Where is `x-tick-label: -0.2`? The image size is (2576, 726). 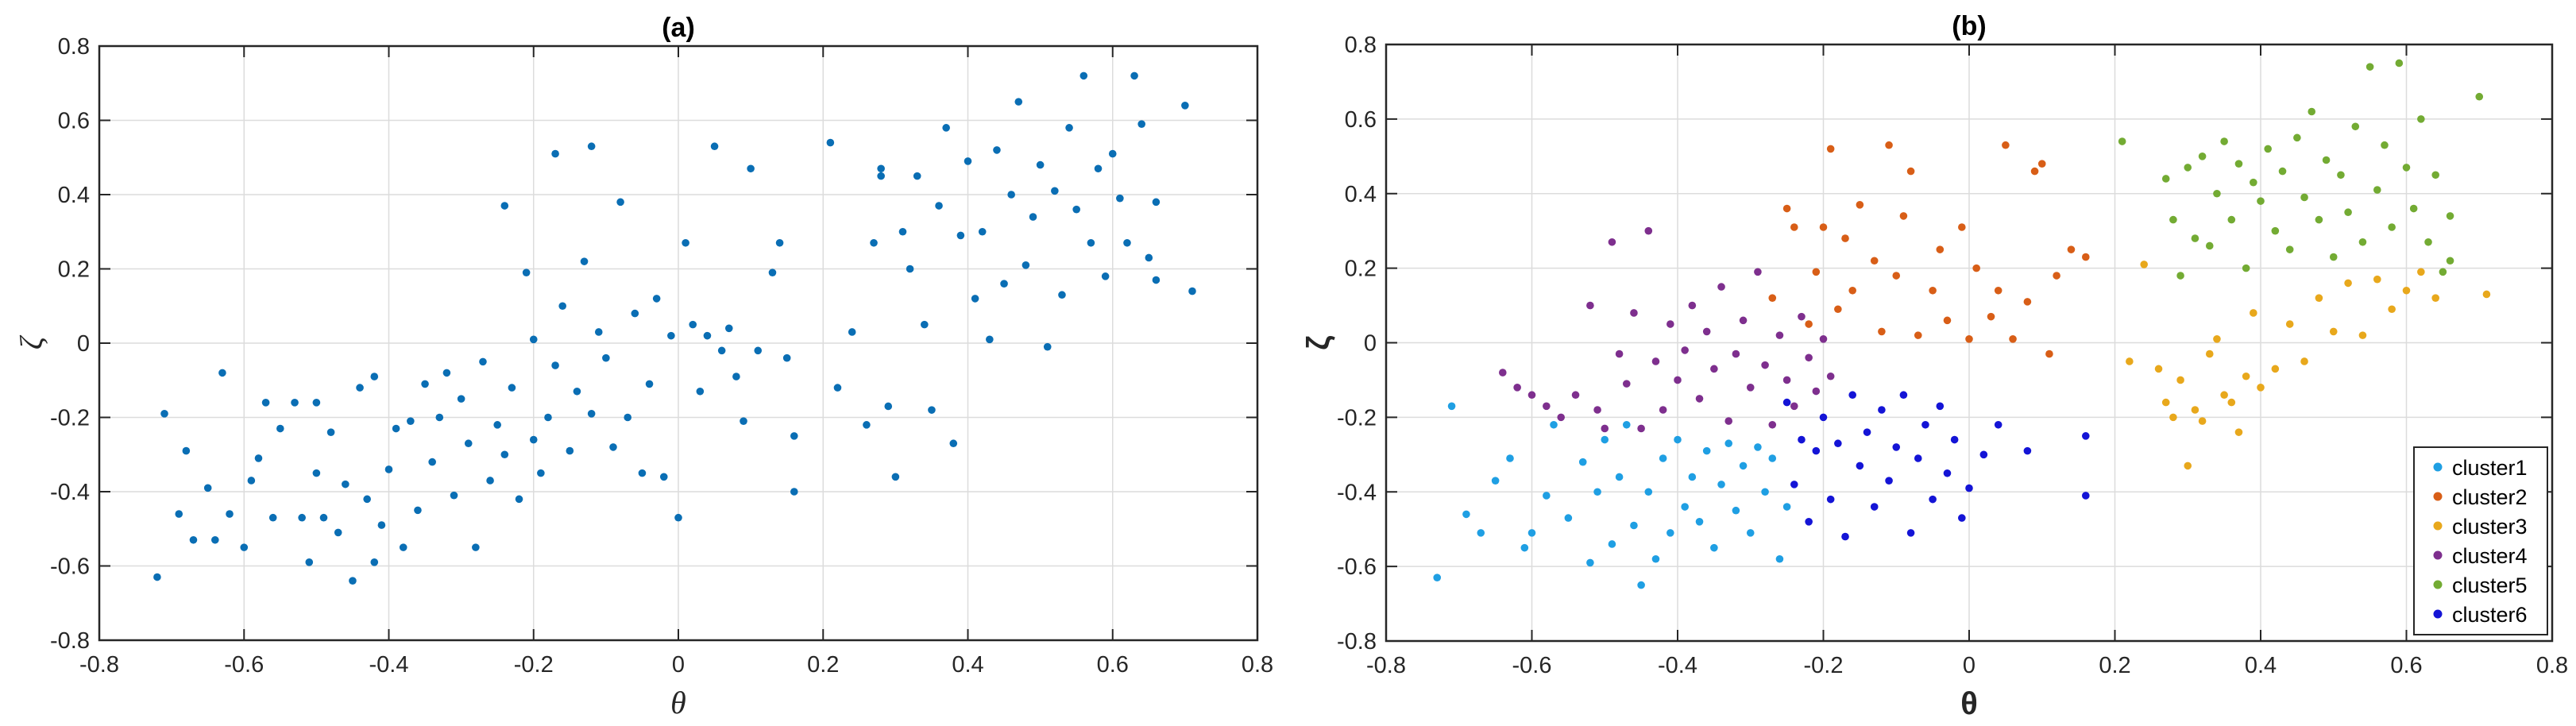 x-tick-label: -0.2 is located at coordinates (1824, 665).